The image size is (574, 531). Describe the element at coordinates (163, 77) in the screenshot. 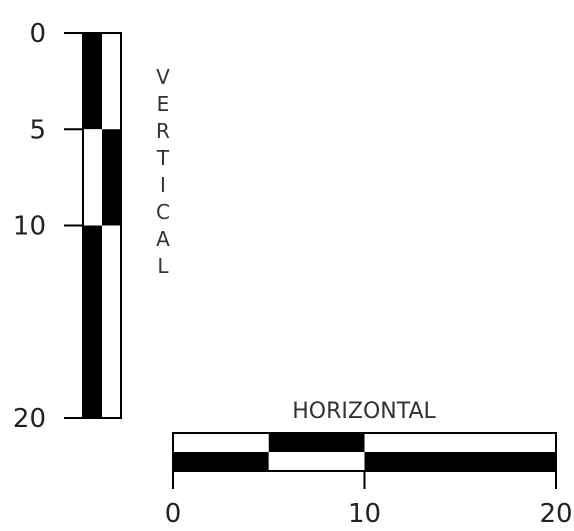

I see `vertical-title-letter-1: V` at that location.